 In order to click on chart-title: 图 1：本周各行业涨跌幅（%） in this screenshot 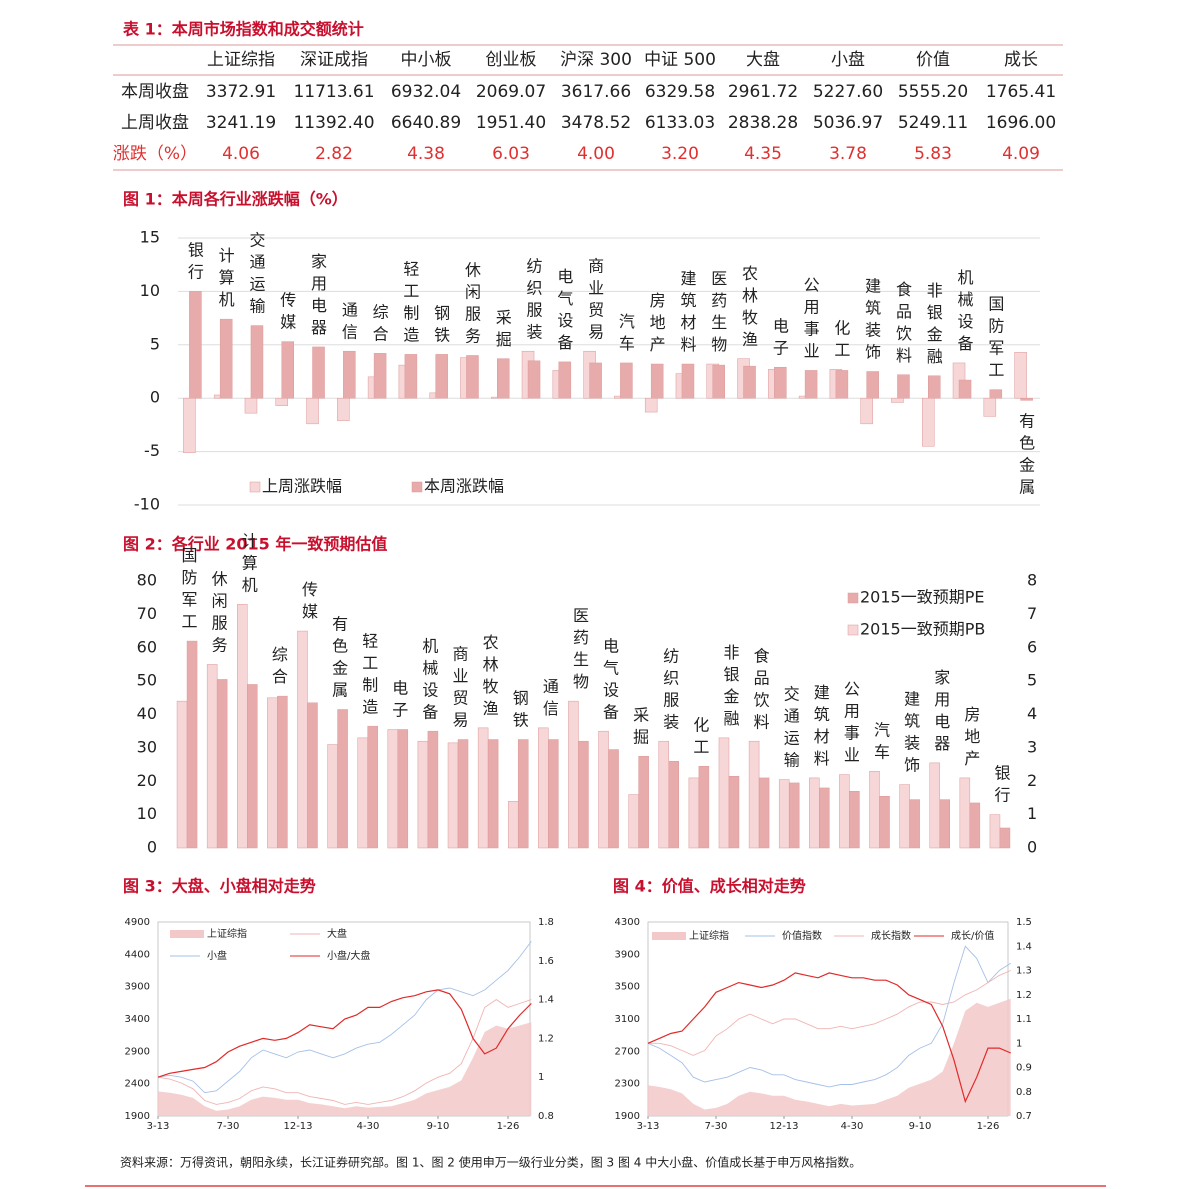, I will do `click(235, 199)`.